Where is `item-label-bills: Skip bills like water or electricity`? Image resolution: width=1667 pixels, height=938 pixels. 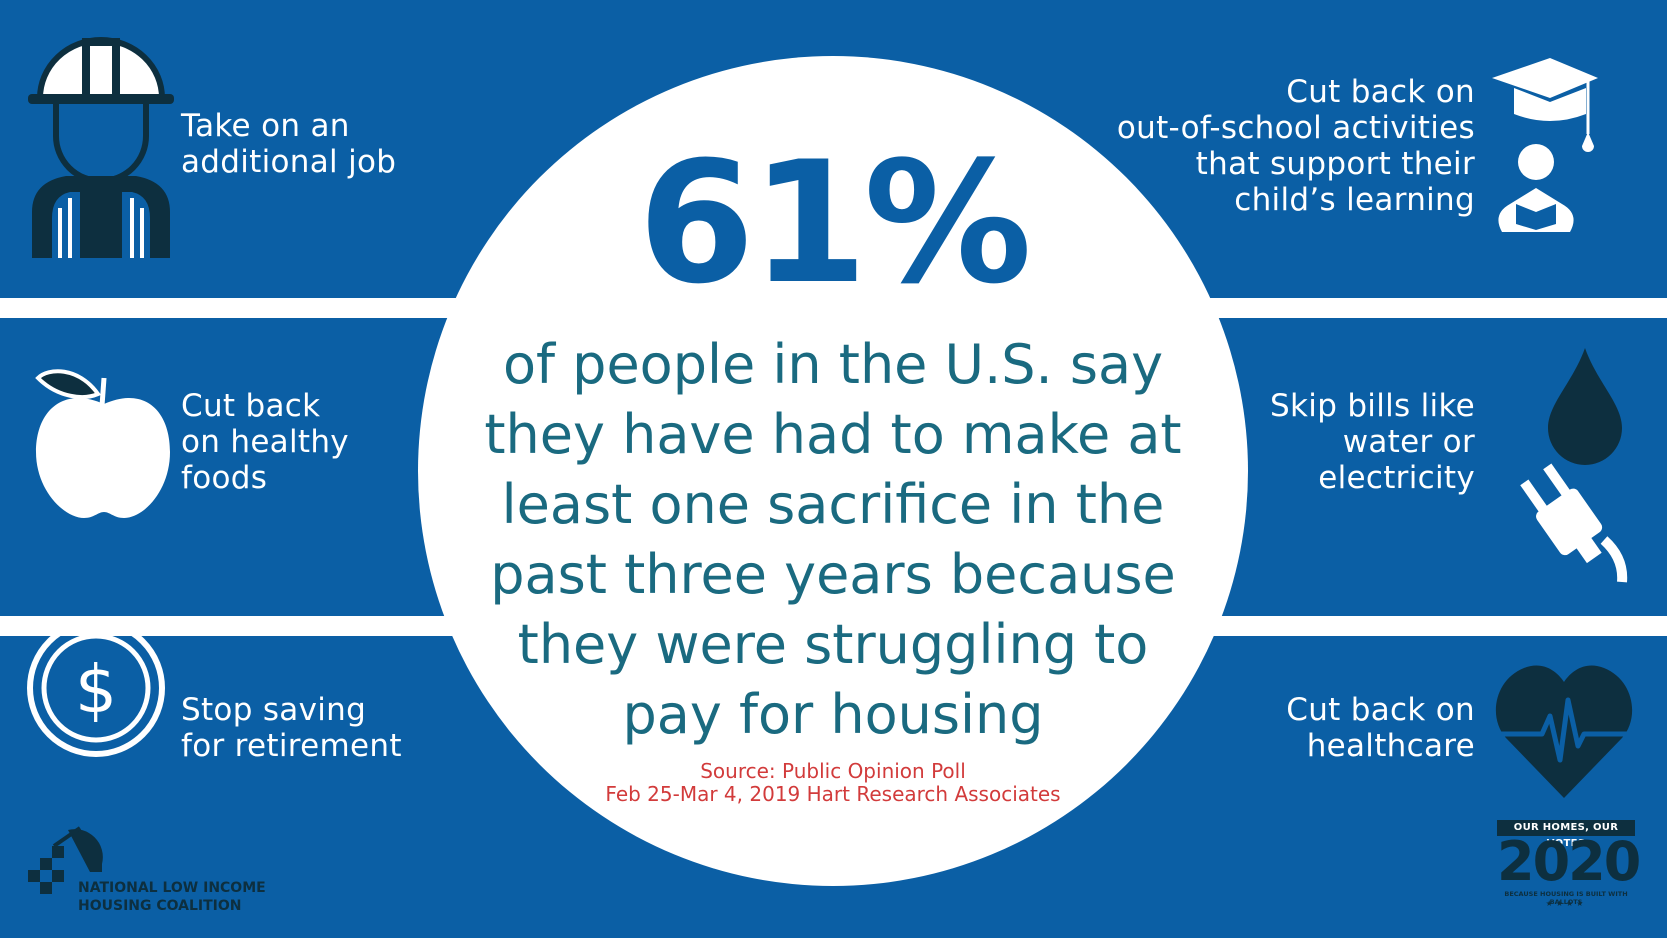
item-label-bills: Skip bills like water or electricity is located at coordinates (1372, 442).